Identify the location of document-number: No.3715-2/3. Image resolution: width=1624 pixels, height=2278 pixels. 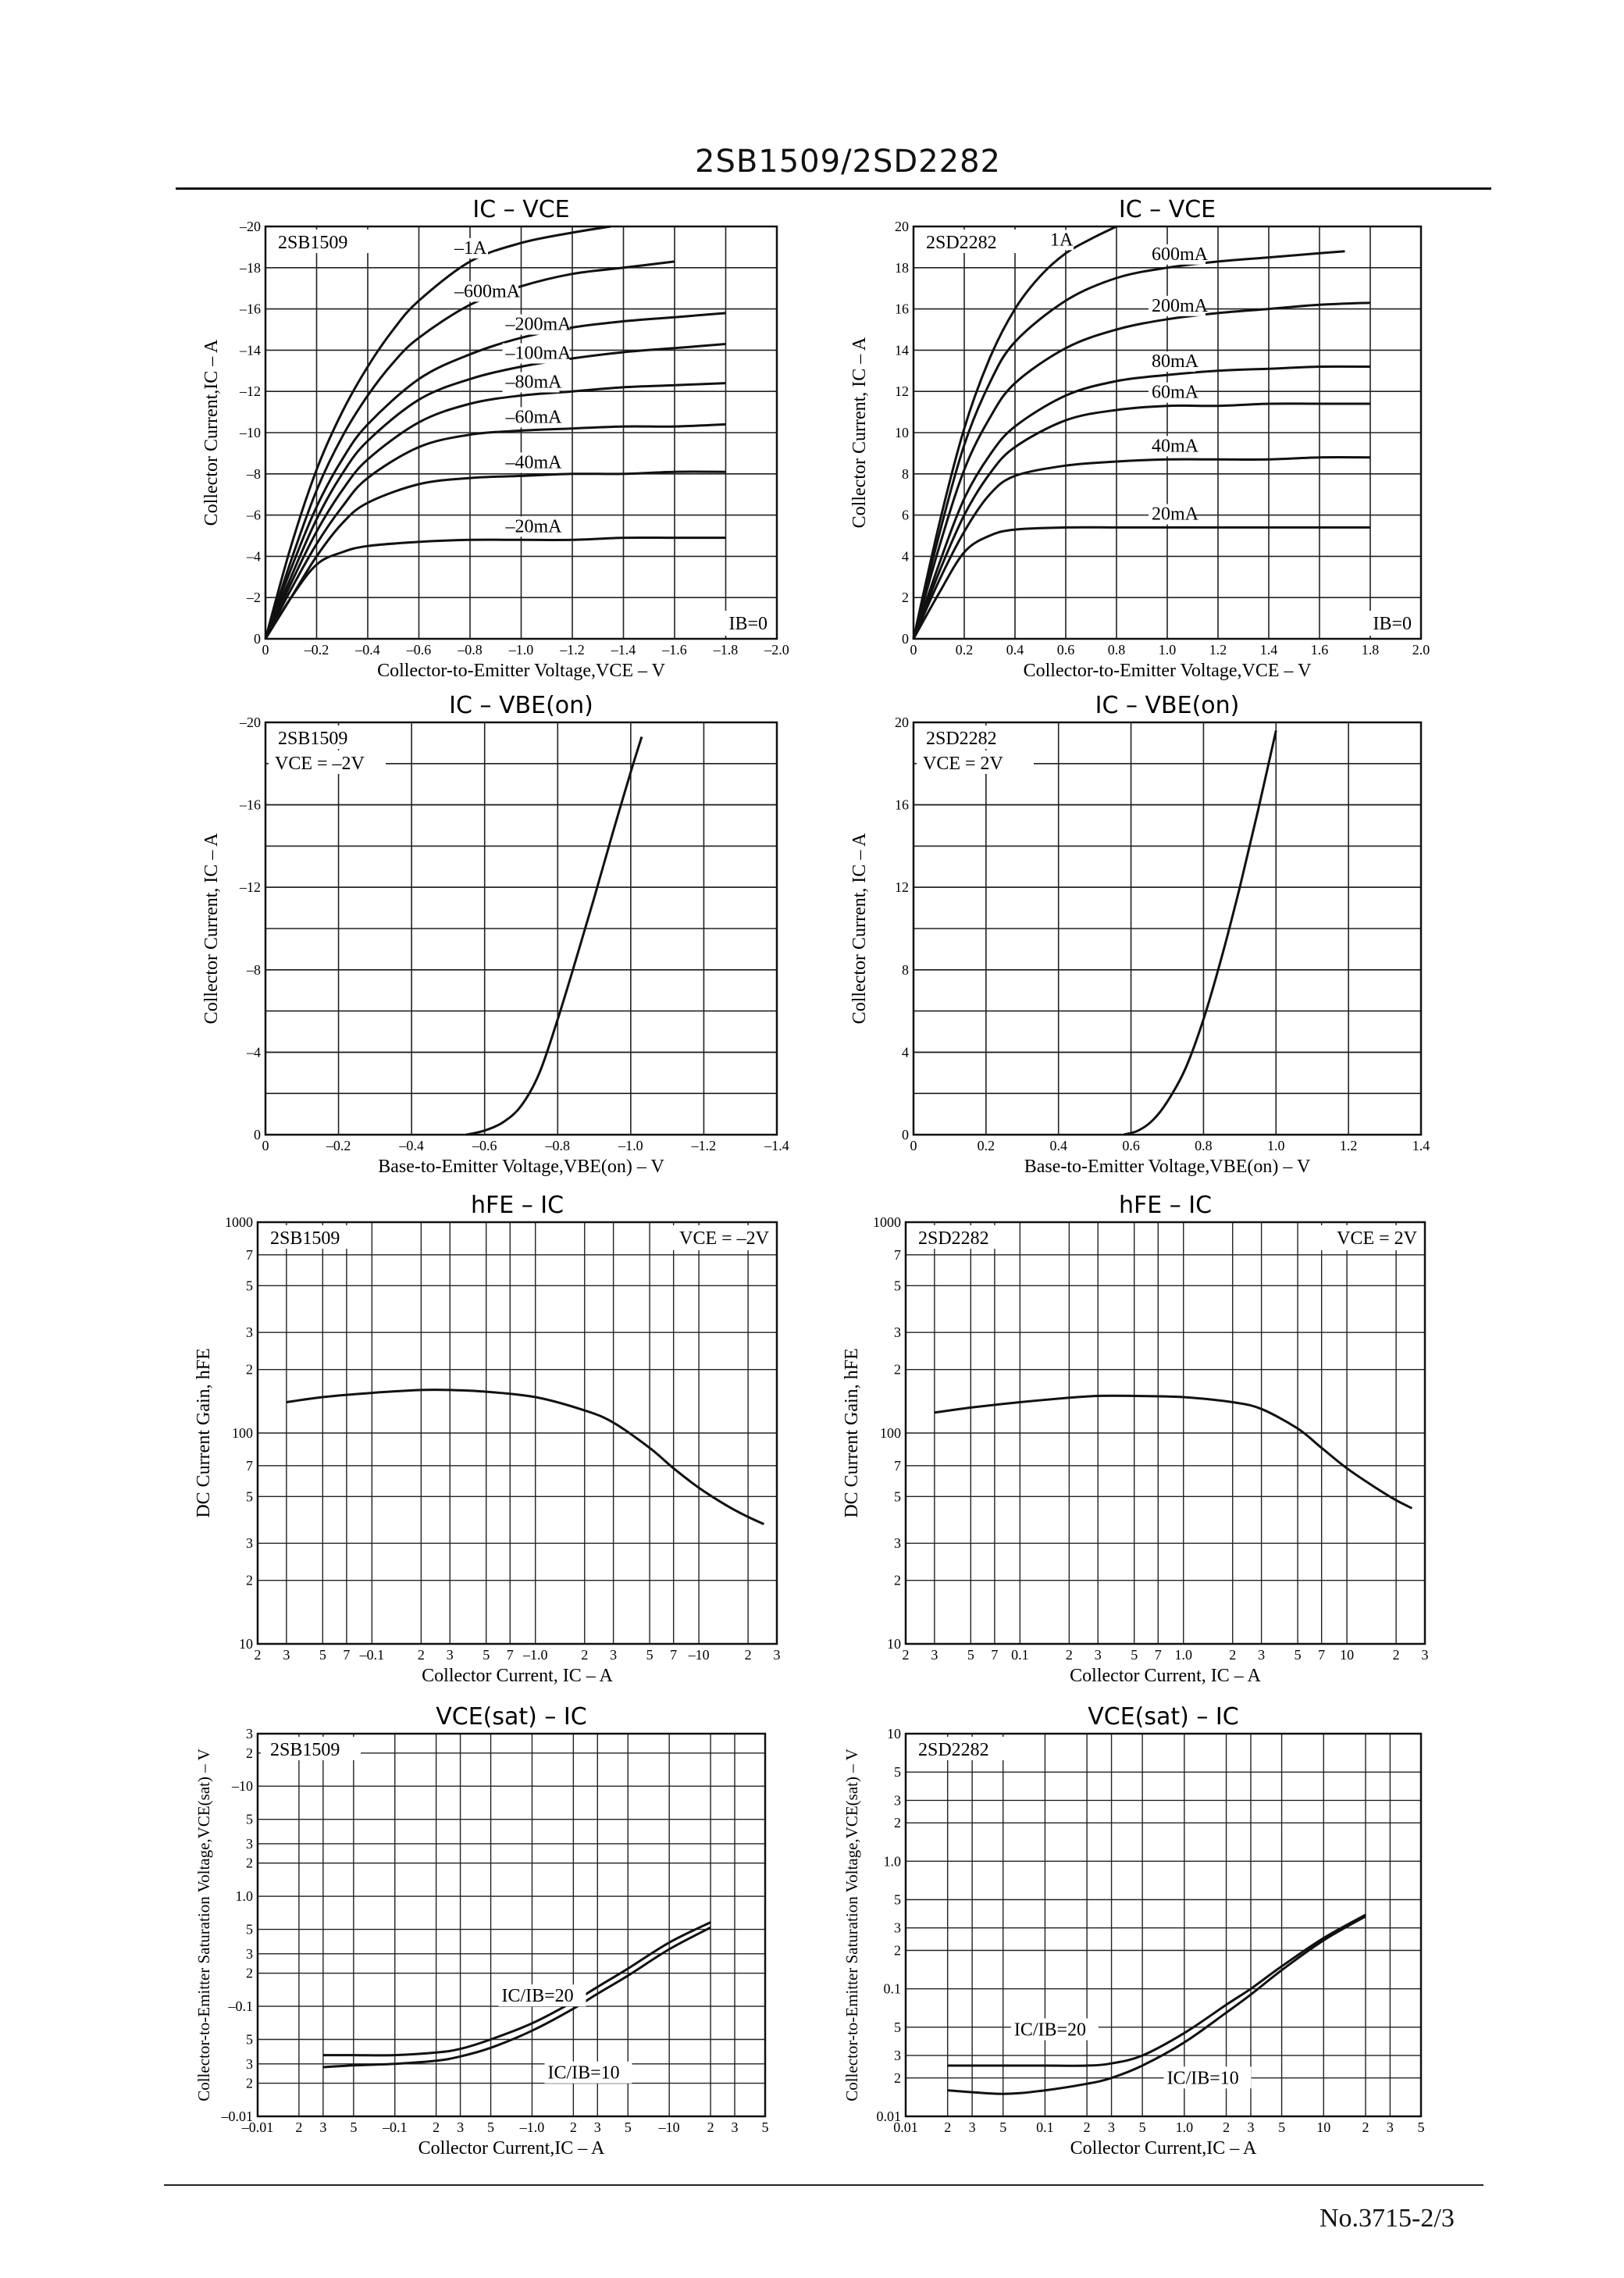
(1387, 2218).